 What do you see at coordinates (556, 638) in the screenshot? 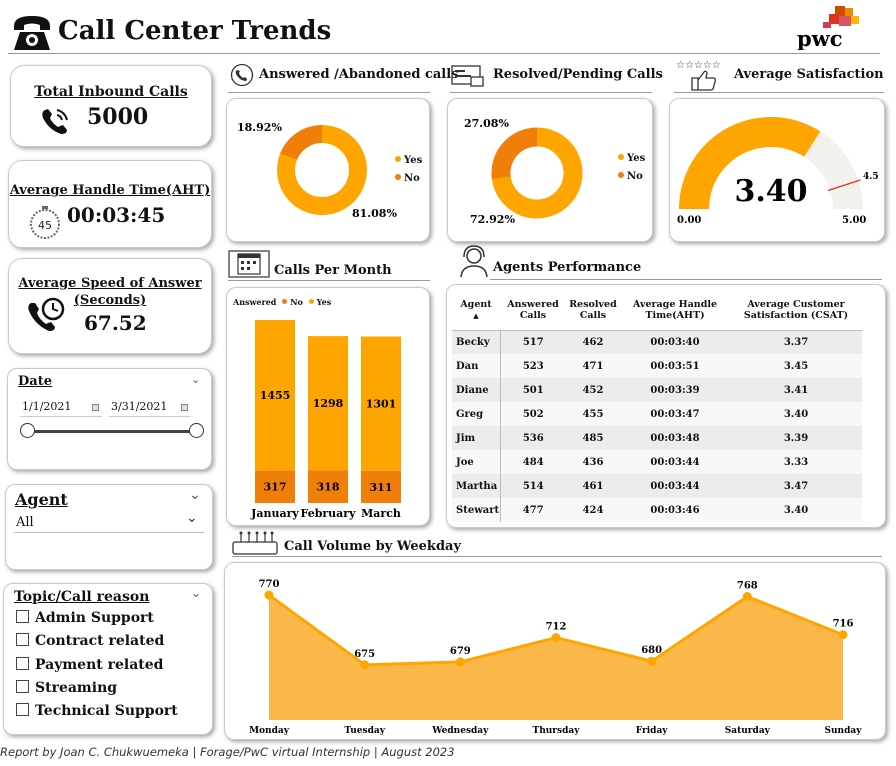
I see `weekday-point-thursday` at bounding box center [556, 638].